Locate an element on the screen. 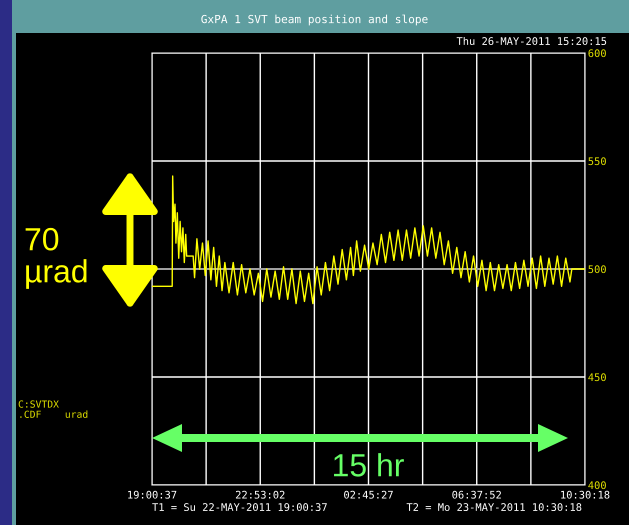 Image resolution: width=629 pixels, height=525 pixels. text: T2 = Mo 23-MAY-2011 10:30:18 is located at coordinates (494, 507).